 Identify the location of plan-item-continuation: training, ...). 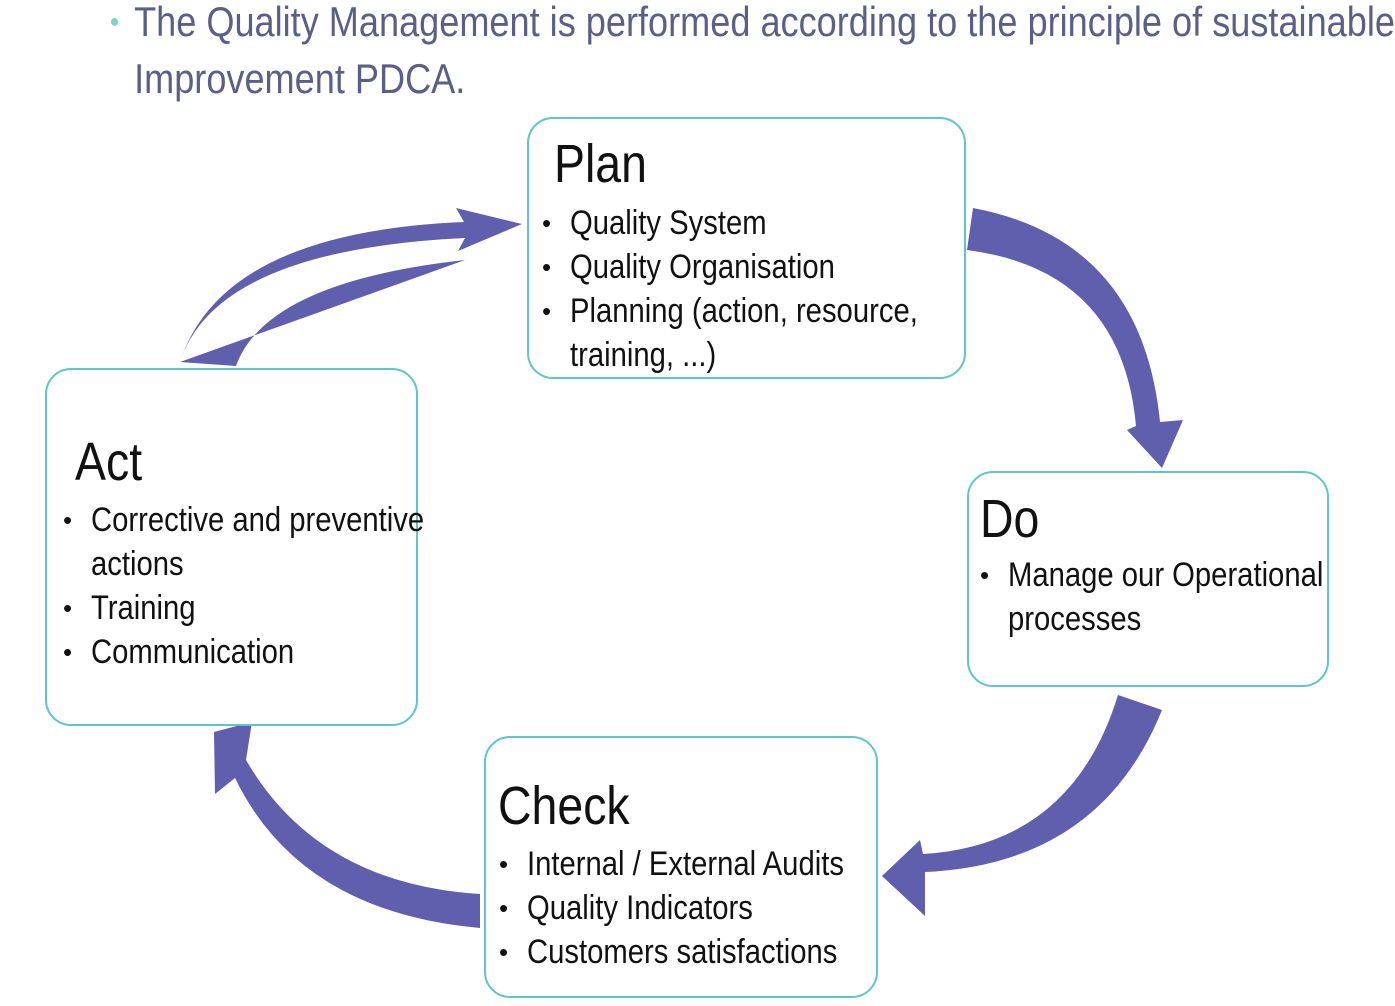
(643, 355).